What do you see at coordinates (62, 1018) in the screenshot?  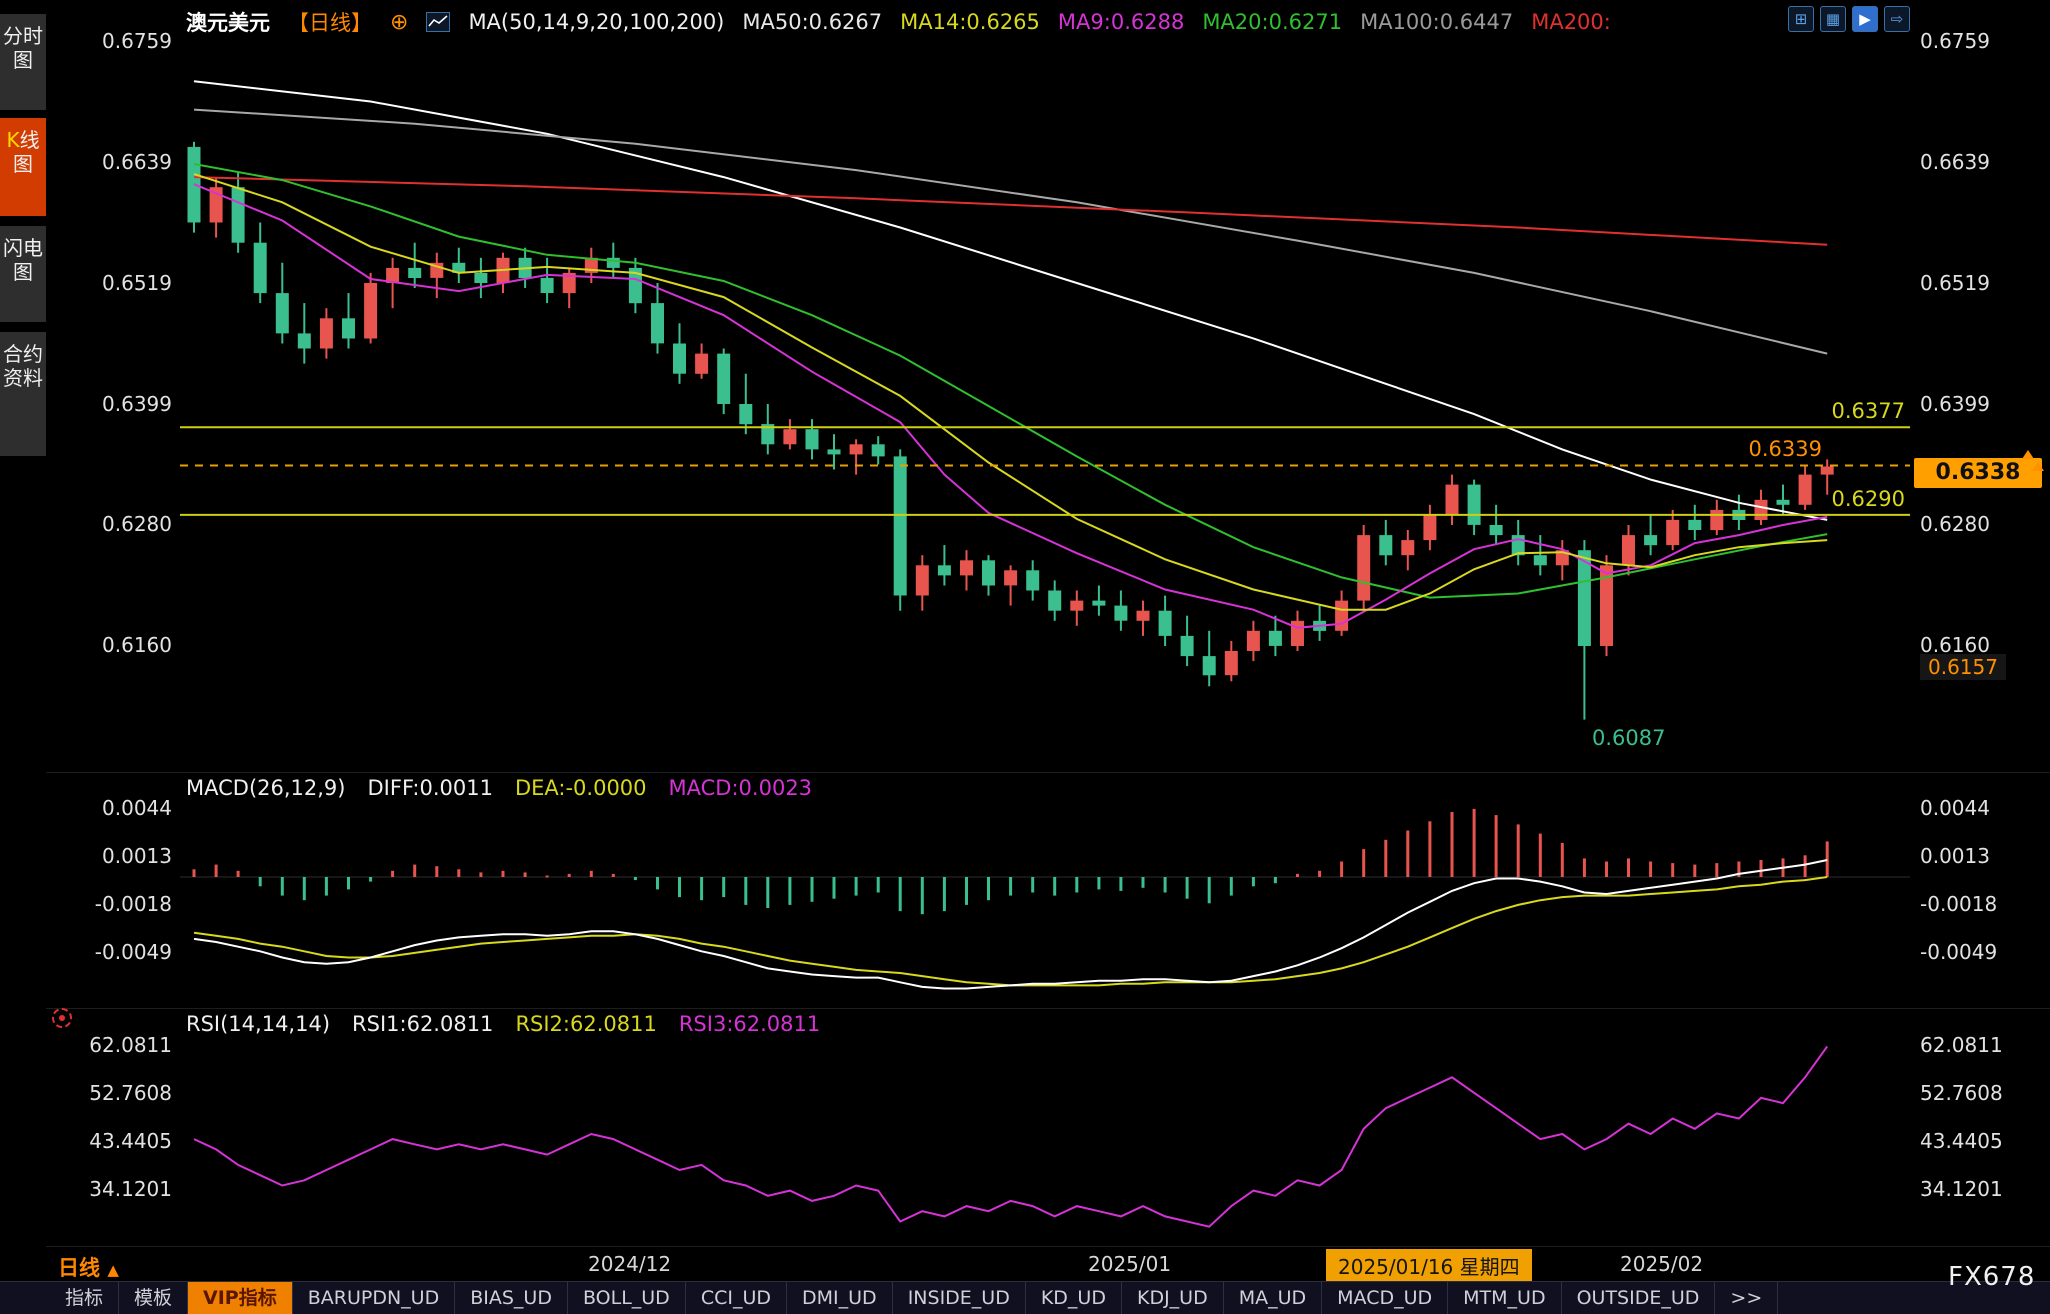 I see `target-icon` at bounding box center [62, 1018].